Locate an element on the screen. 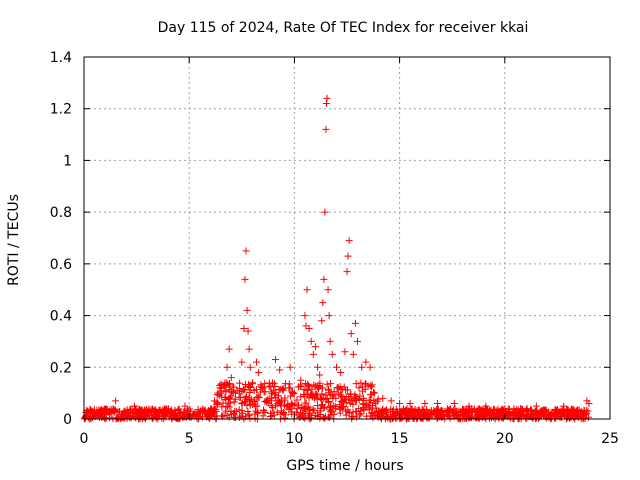 This screenshot has height=480, width=640. y-tick-label: 0.2 is located at coordinates (61, 368).